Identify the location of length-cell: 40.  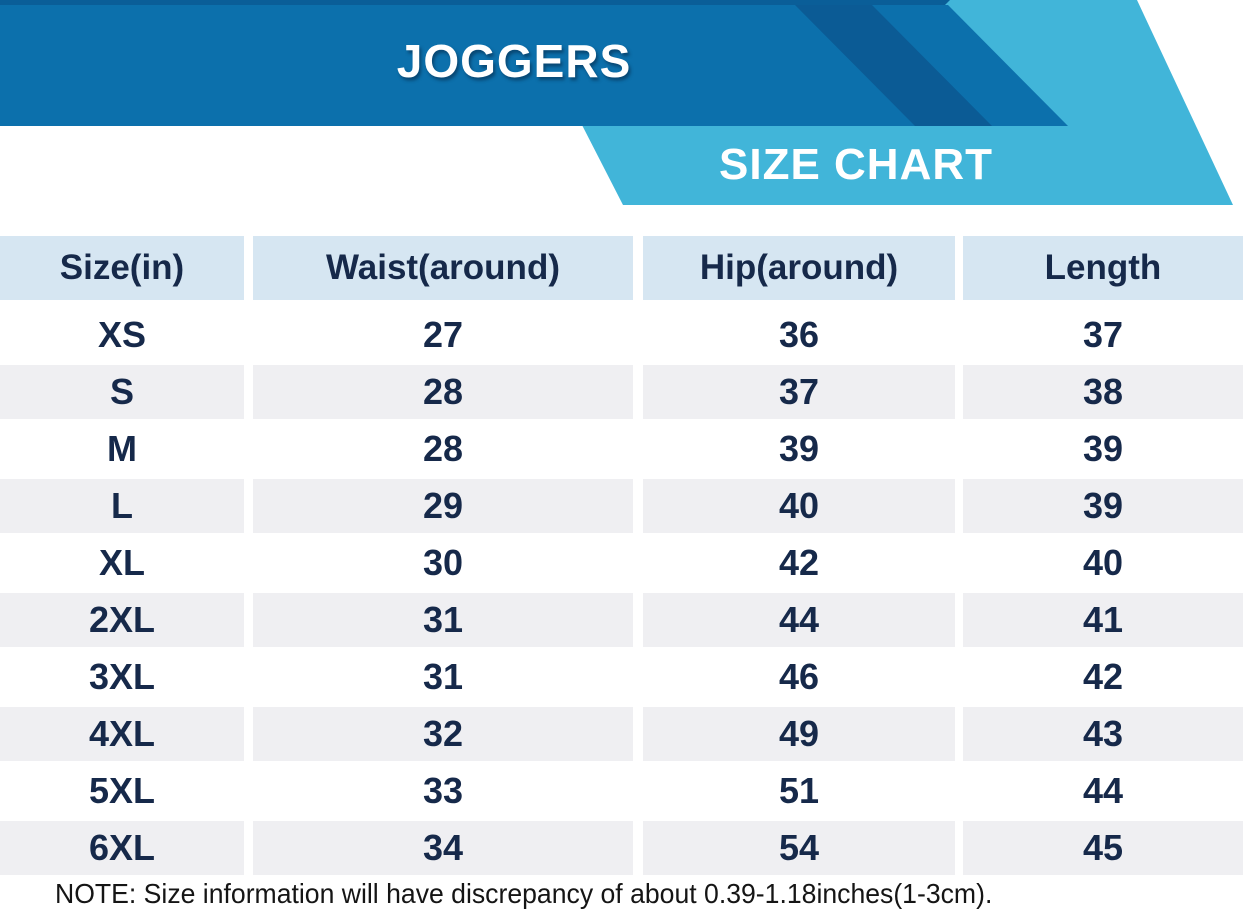
(1103, 562).